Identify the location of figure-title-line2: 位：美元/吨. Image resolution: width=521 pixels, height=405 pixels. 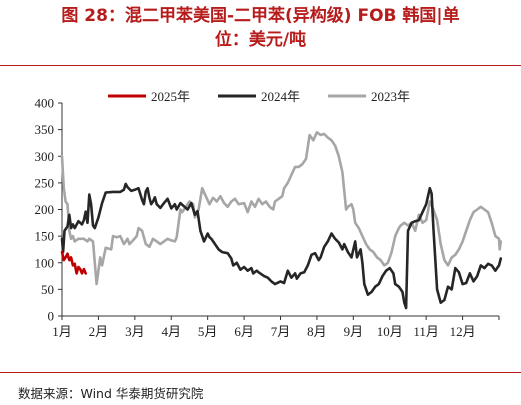
(260, 40).